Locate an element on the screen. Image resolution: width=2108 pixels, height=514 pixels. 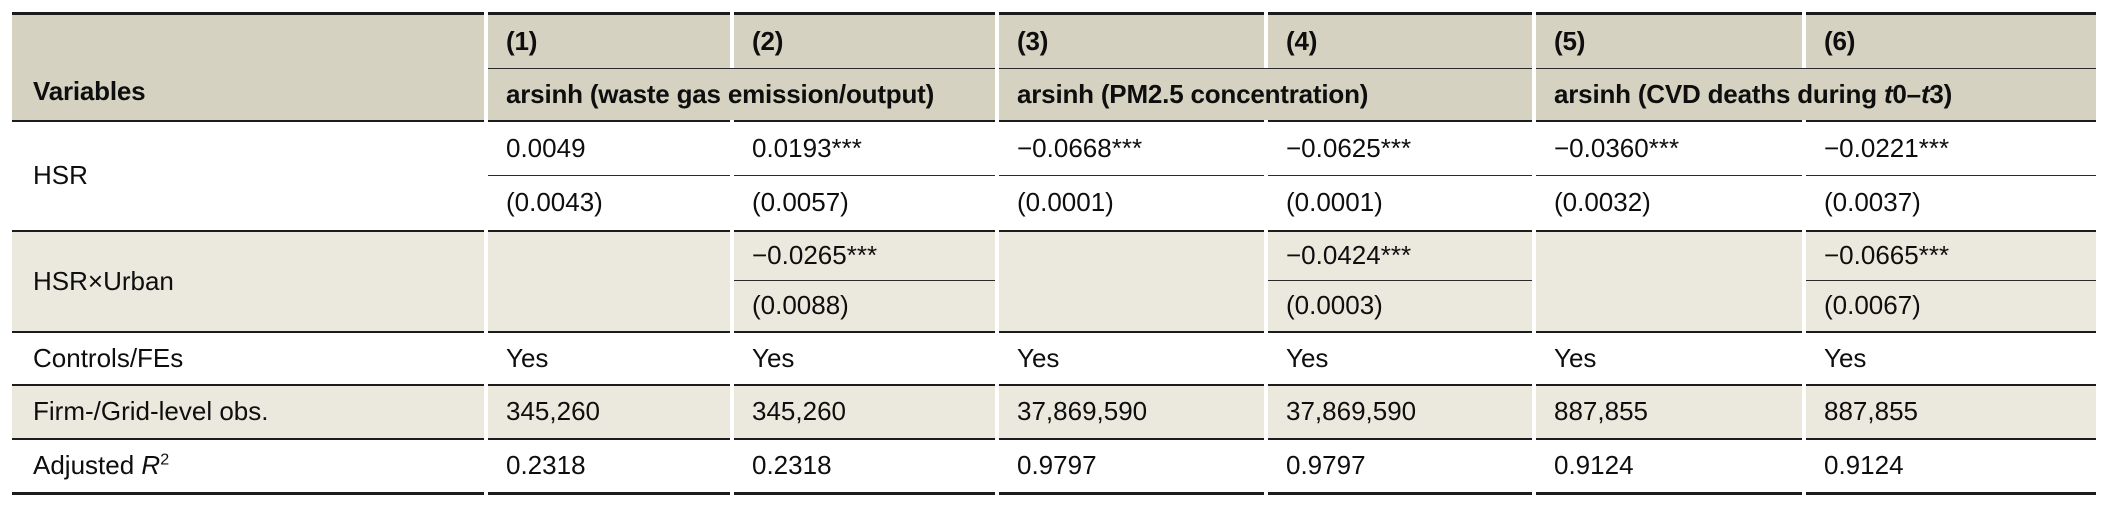
adj-r2-1: 0.2318 is located at coordinates (609, 466).